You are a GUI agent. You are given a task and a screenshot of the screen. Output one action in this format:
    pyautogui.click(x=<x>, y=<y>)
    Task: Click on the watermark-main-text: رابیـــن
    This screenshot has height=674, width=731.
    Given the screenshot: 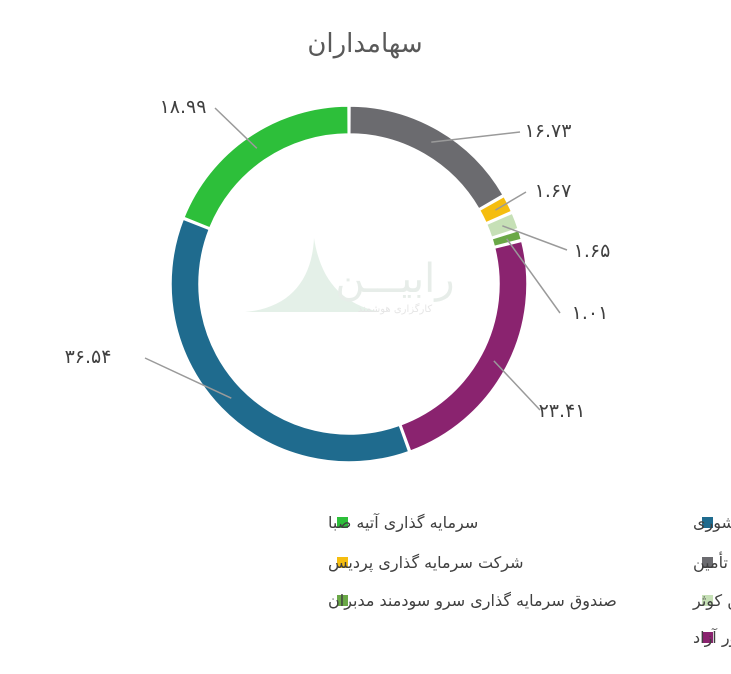 What is the action you would take?
    pyautogui.click(x=394, y=279)
    